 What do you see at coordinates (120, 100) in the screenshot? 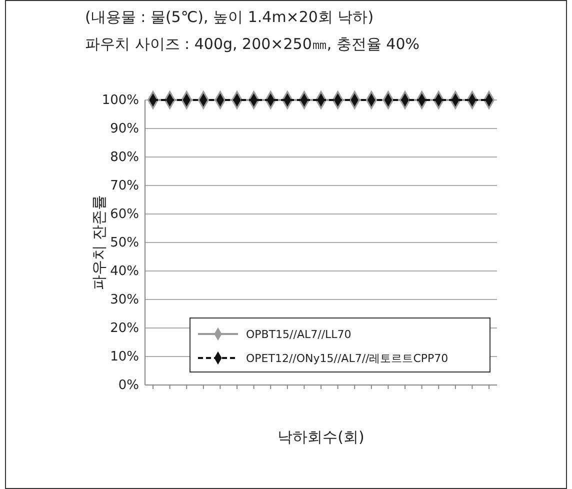
I see `y-tick-label: 100%` at bounding box center [120, 100].